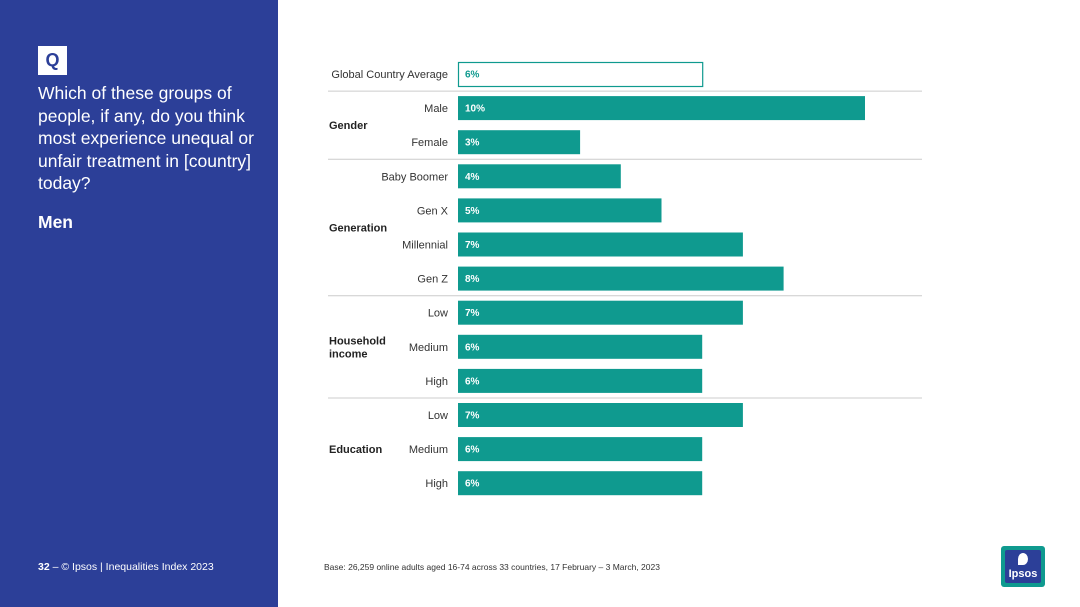 The width and height of the screenshot is (1080, 607). Describe the element at coordinates (600, 312) in the screenshot. I see `bar-household-income-low` at that location.